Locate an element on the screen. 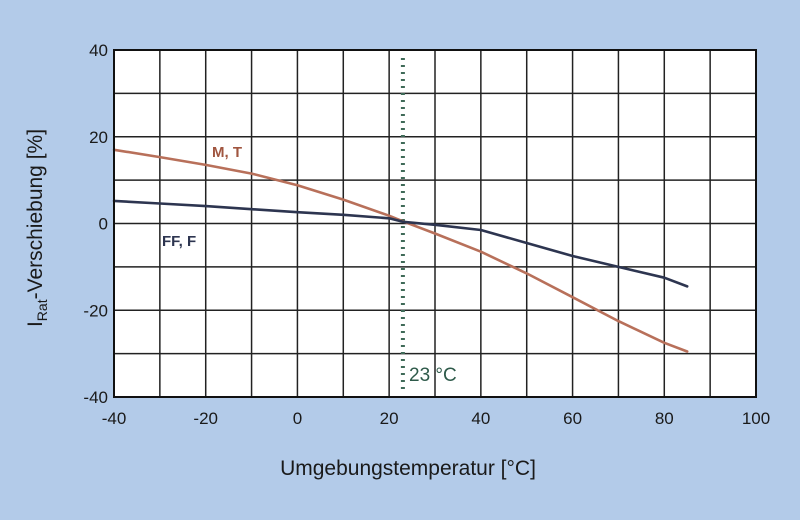 The height and width of the screenshot is (520, 800). y-axis-title-rest: -Verschiebung [%] is located at coordinates (35, 214).